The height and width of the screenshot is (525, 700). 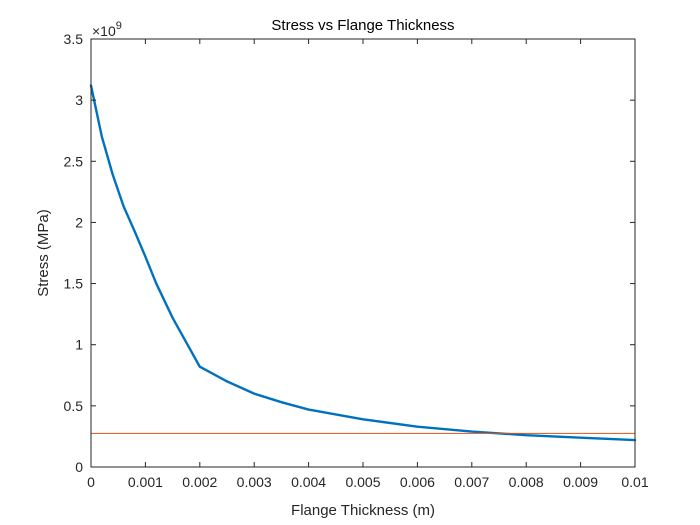 I want to click on y-tick-label: 2.5, so click(x=74, y=161).